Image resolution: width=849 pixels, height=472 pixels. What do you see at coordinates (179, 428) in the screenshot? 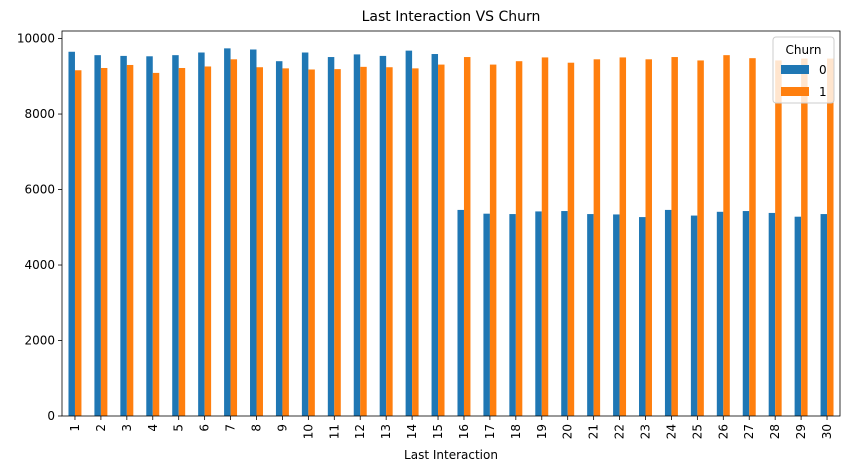
I see `x-tick-label: 5` at bounding box center [179, 428].